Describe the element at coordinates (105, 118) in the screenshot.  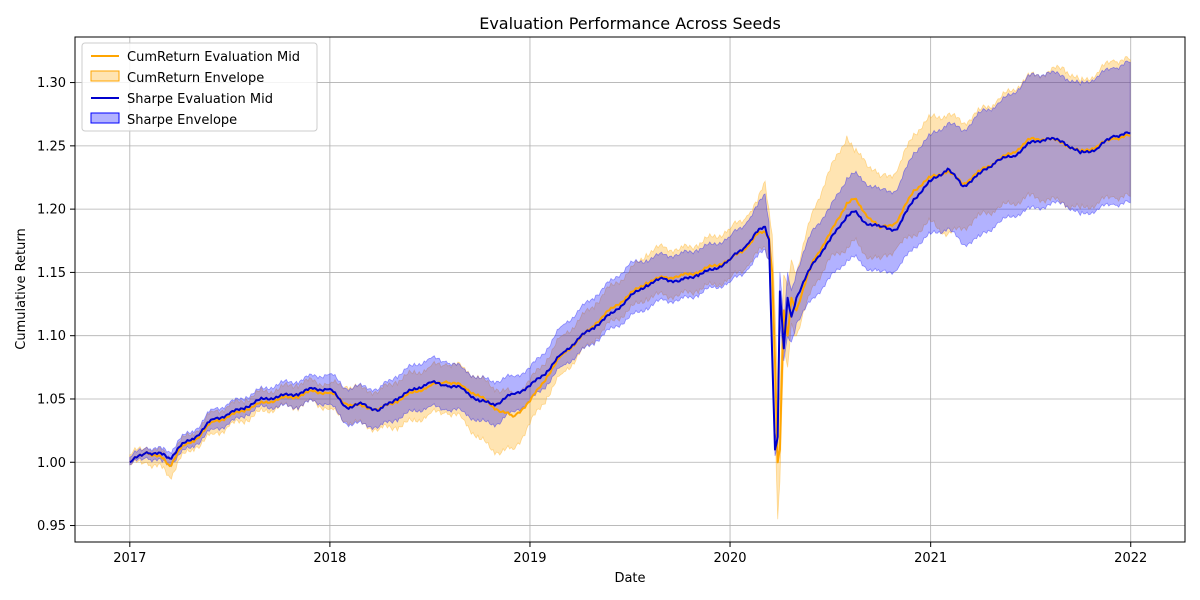
I see `legend-swatch-sharpe-envelope` at that location.